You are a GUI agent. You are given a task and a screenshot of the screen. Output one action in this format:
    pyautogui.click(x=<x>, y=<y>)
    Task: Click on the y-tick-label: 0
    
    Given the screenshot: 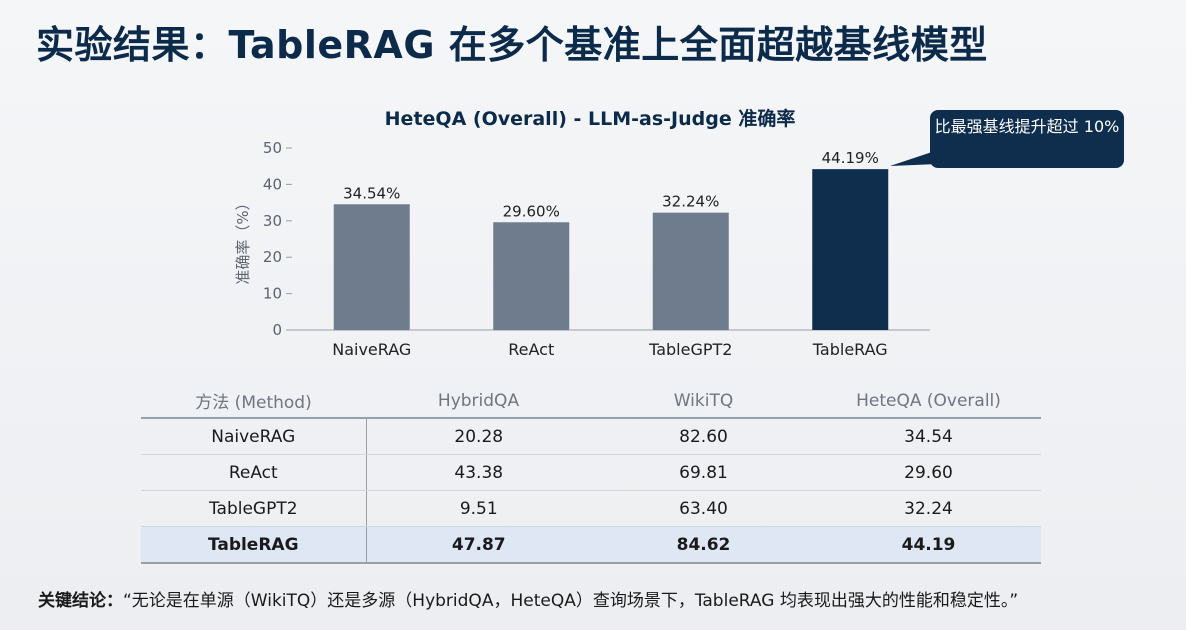 What is the action you would take?
    pyautogui.click(x=277, y=330)
    